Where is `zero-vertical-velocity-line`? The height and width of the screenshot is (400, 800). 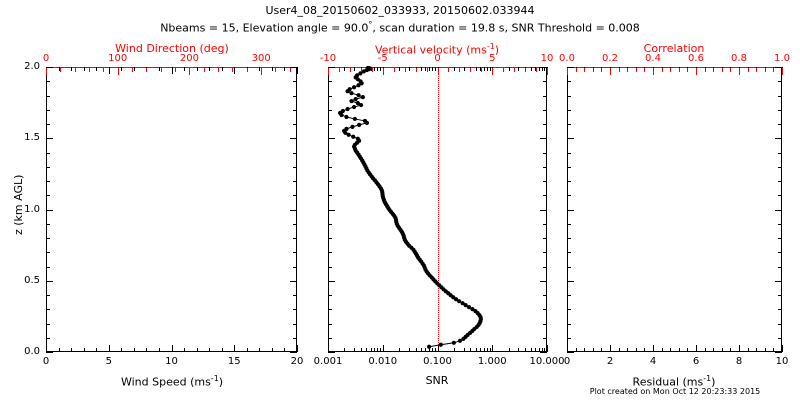 zero-vertical-velocity-line is located at coordinates (438, 209).